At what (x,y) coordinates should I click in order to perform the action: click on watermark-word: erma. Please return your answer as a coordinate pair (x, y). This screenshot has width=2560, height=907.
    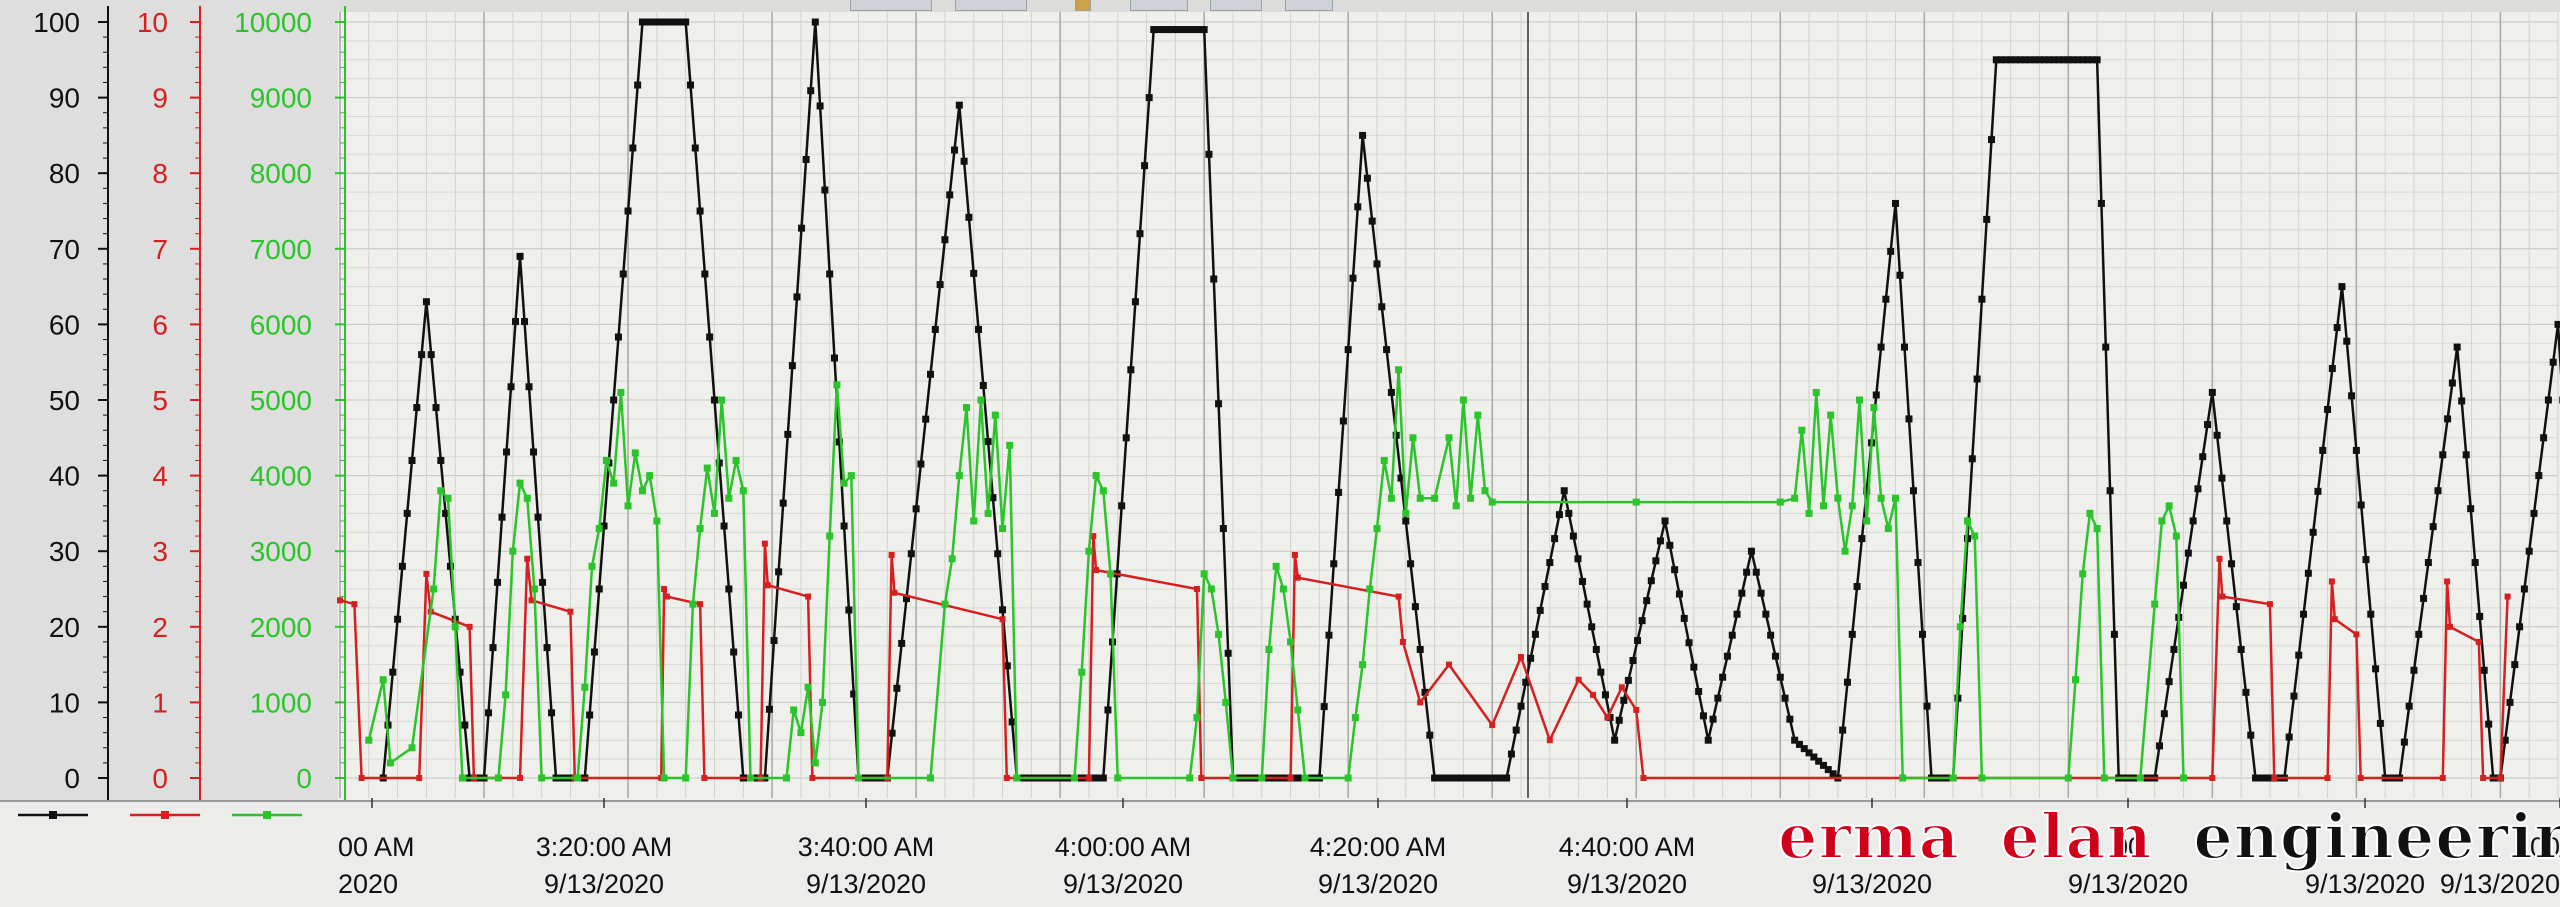
    Looking at the image, I should click on (1869, 836).